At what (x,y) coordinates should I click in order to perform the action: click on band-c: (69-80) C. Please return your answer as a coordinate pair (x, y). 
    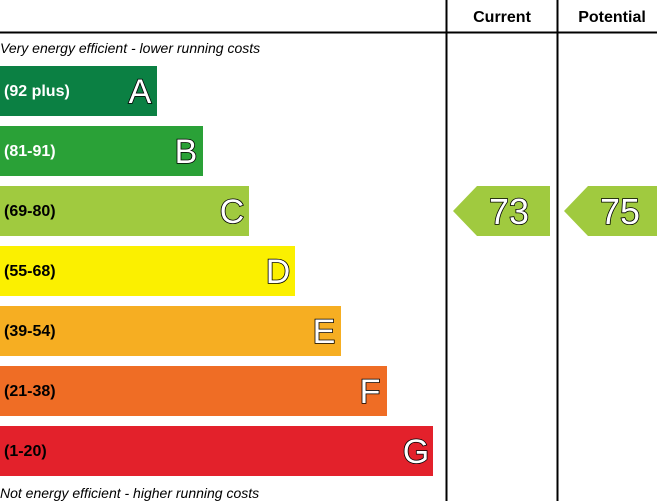
    Looking at the image, I should click on (124, 211).